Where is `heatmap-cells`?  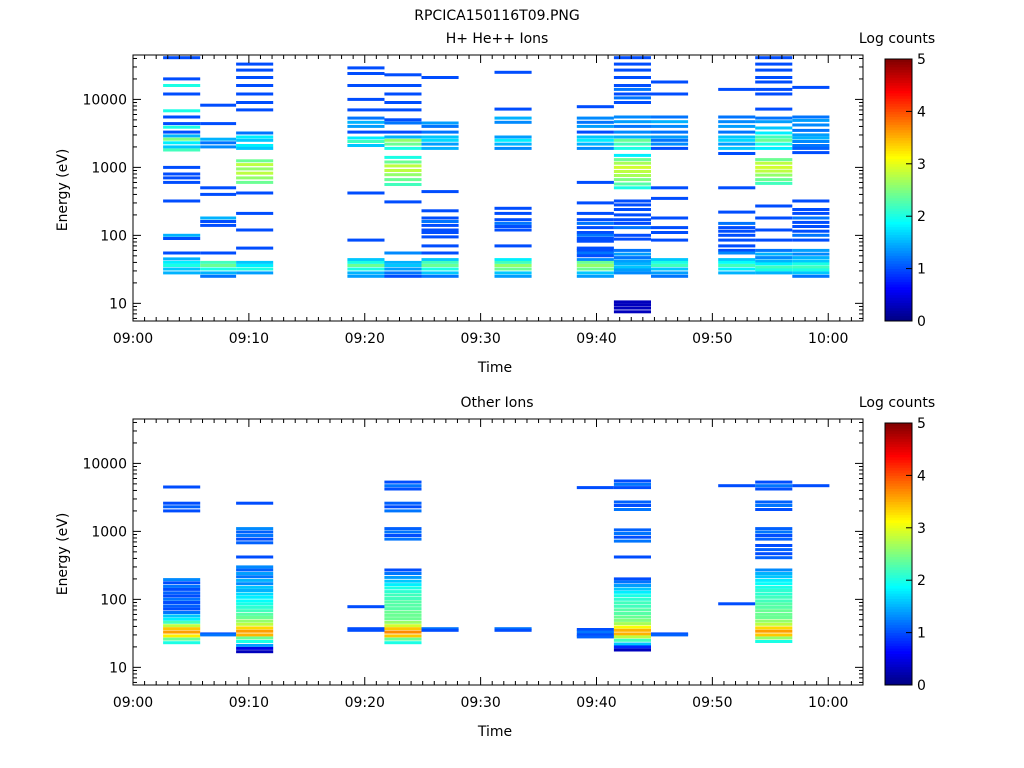 heatmap-cells is located at coordinates (496, 566).